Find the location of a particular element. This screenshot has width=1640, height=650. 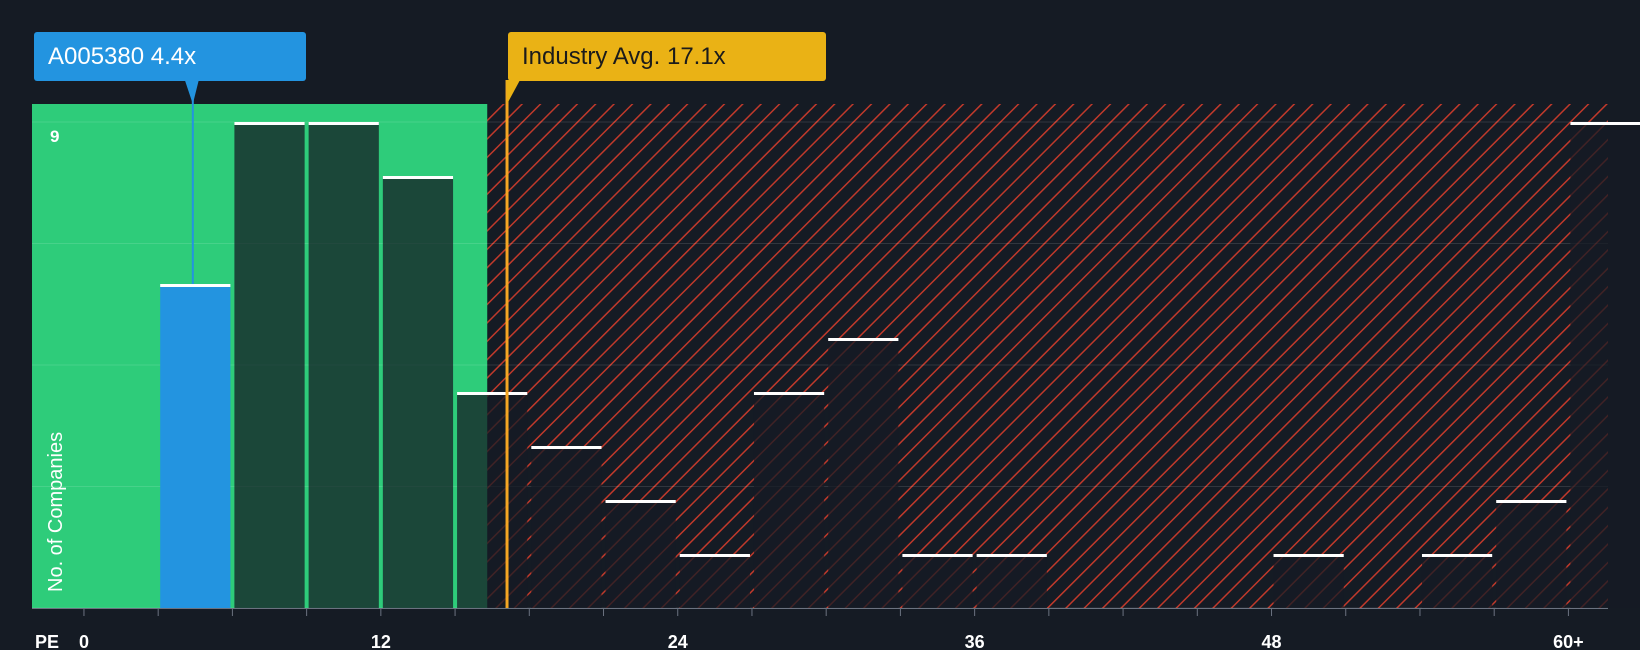

x-tick-label: 0 is located at coordinates (84, 641).